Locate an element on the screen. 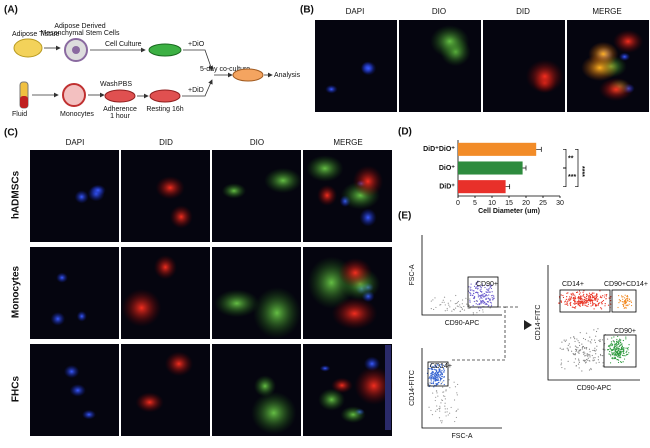 Image resolution: width=650 pixels, height=448 pixels. row-label: FHCs is located at coordinates (16, 389).